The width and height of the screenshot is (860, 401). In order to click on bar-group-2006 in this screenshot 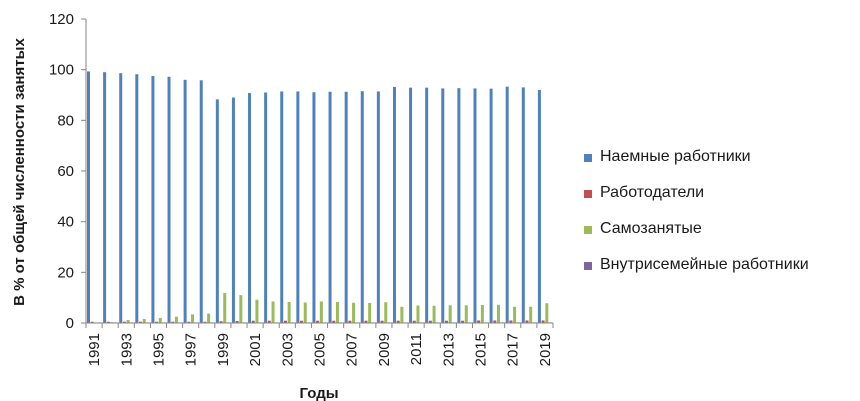, I will do `click(335, 207)`.